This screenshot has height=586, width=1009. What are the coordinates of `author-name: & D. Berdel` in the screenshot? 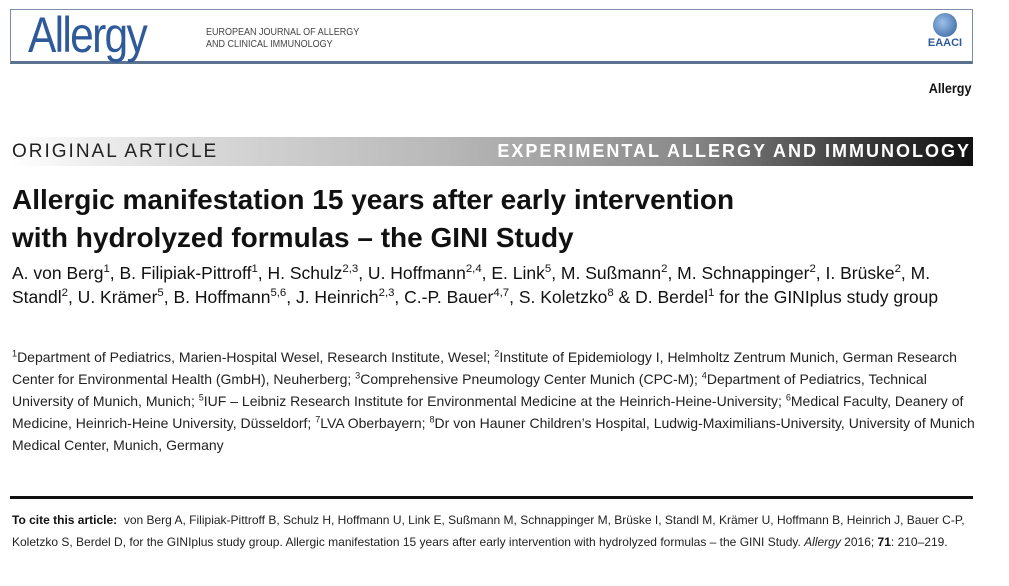 It's located at (661, 296).